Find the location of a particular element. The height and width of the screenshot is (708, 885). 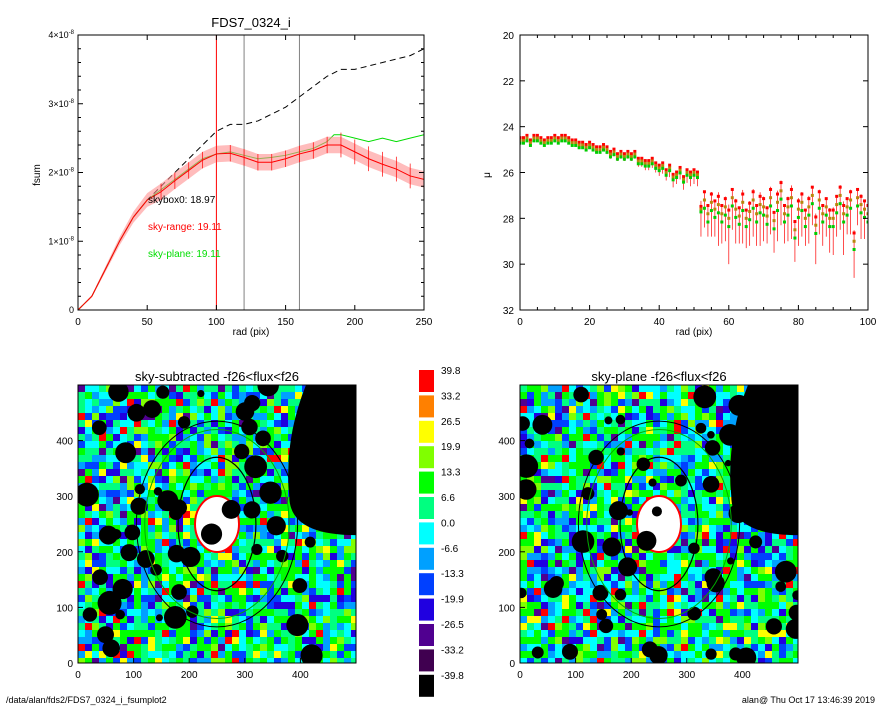

colorbar-label: 6.6 is located at coordinates (448, 498).